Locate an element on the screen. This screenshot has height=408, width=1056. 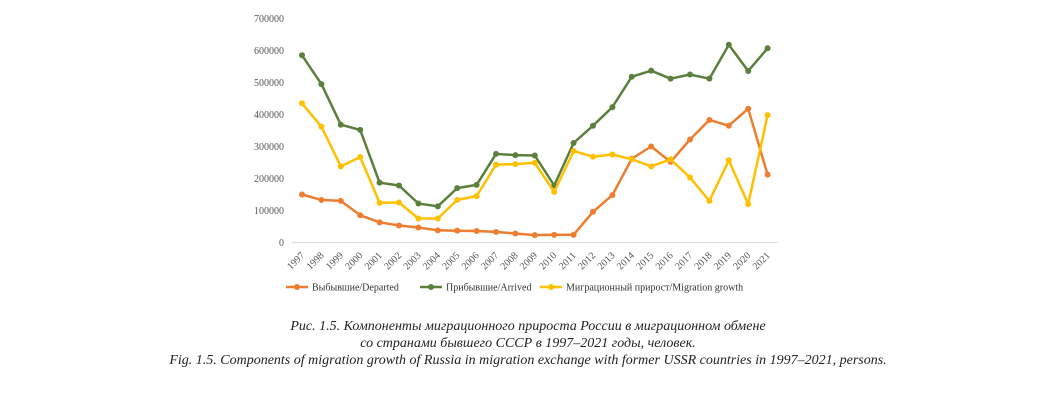
x-tick-label: 2005 is located at coordinates (451, 261).